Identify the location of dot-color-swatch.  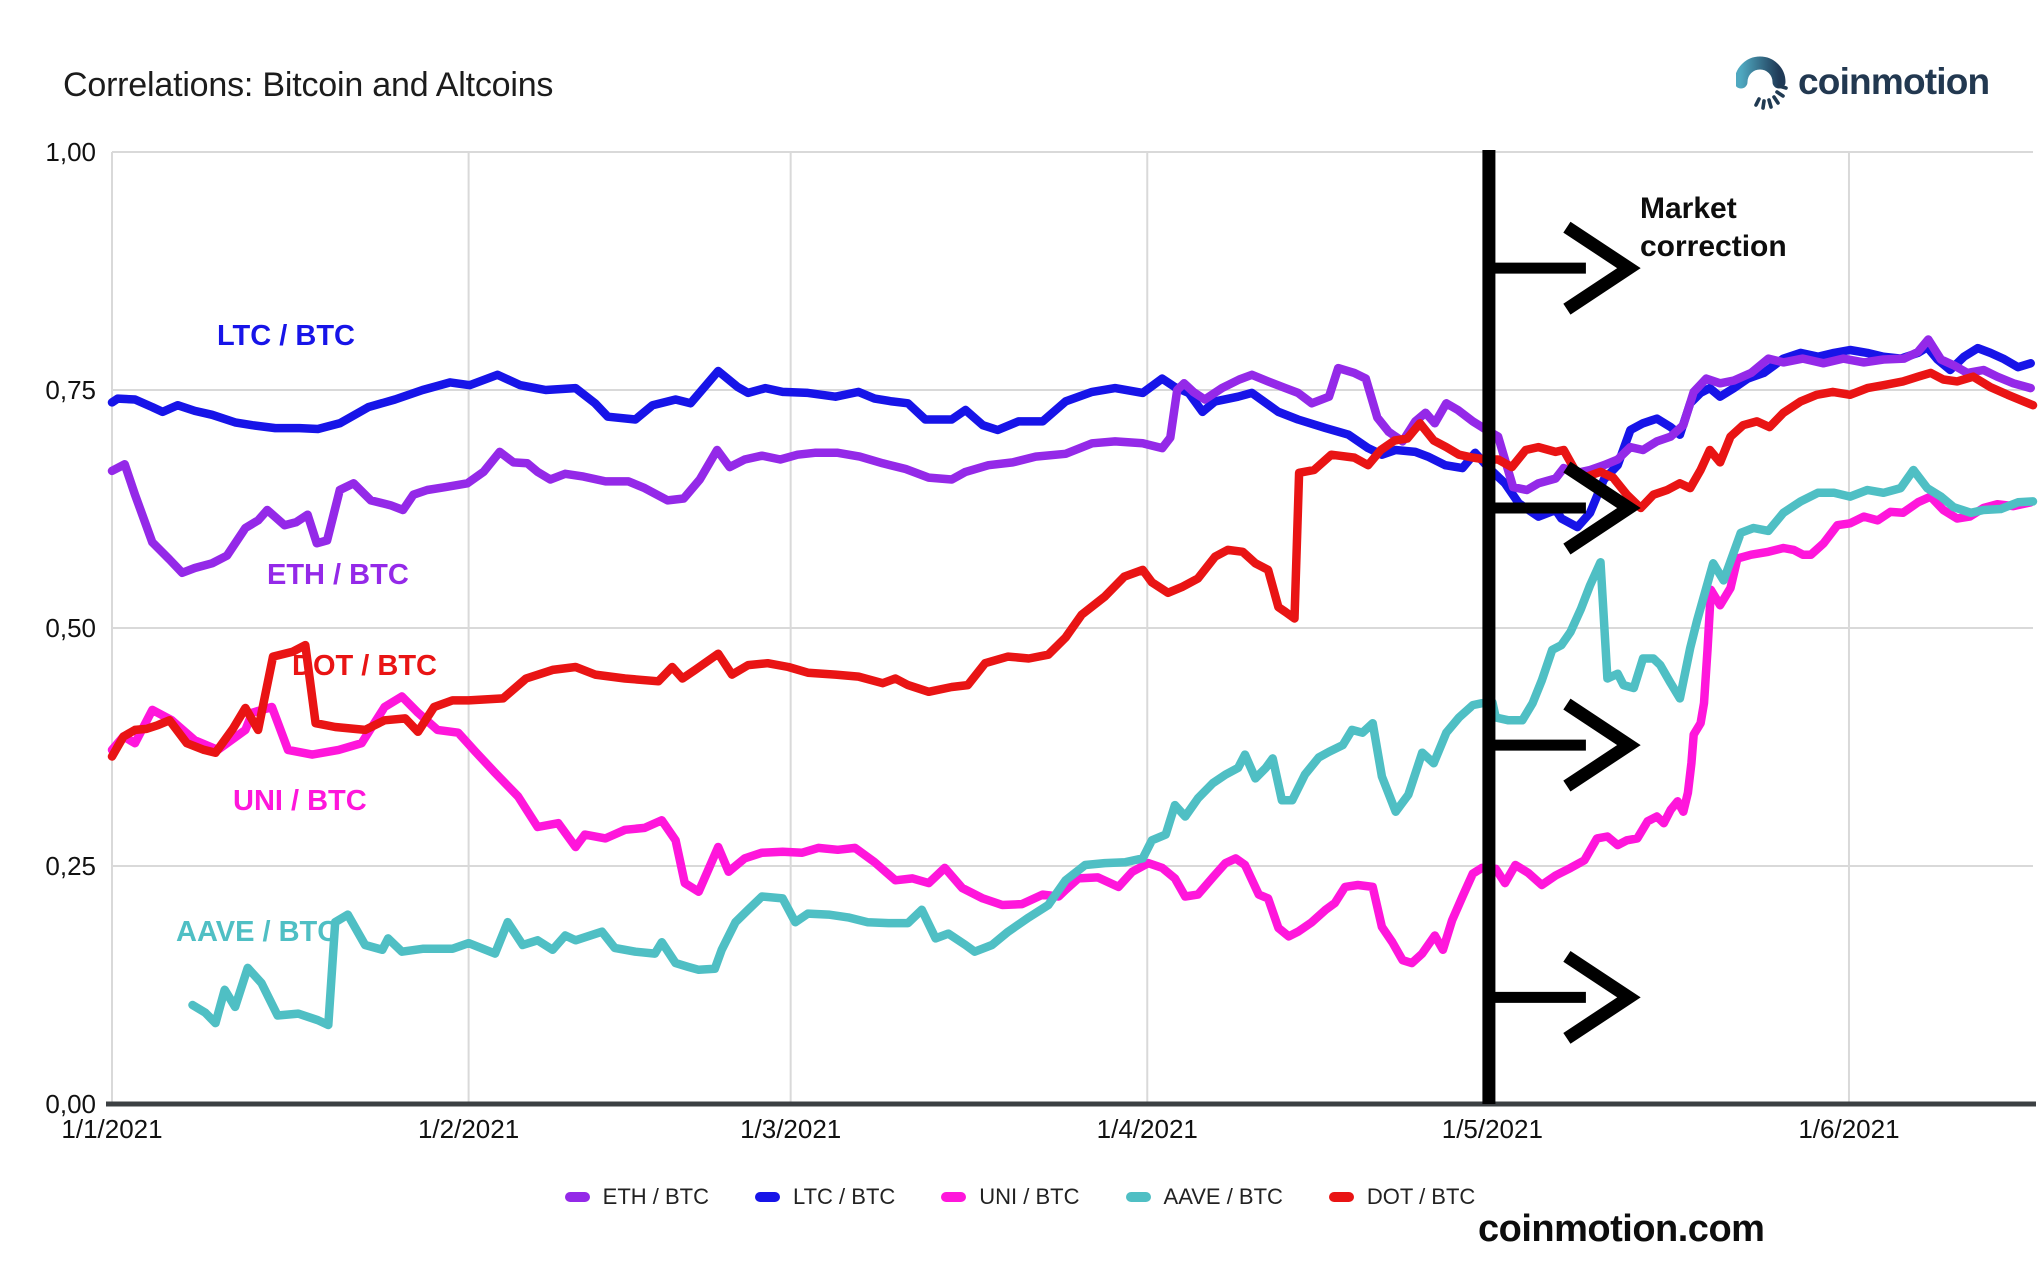
(1341, 1197).